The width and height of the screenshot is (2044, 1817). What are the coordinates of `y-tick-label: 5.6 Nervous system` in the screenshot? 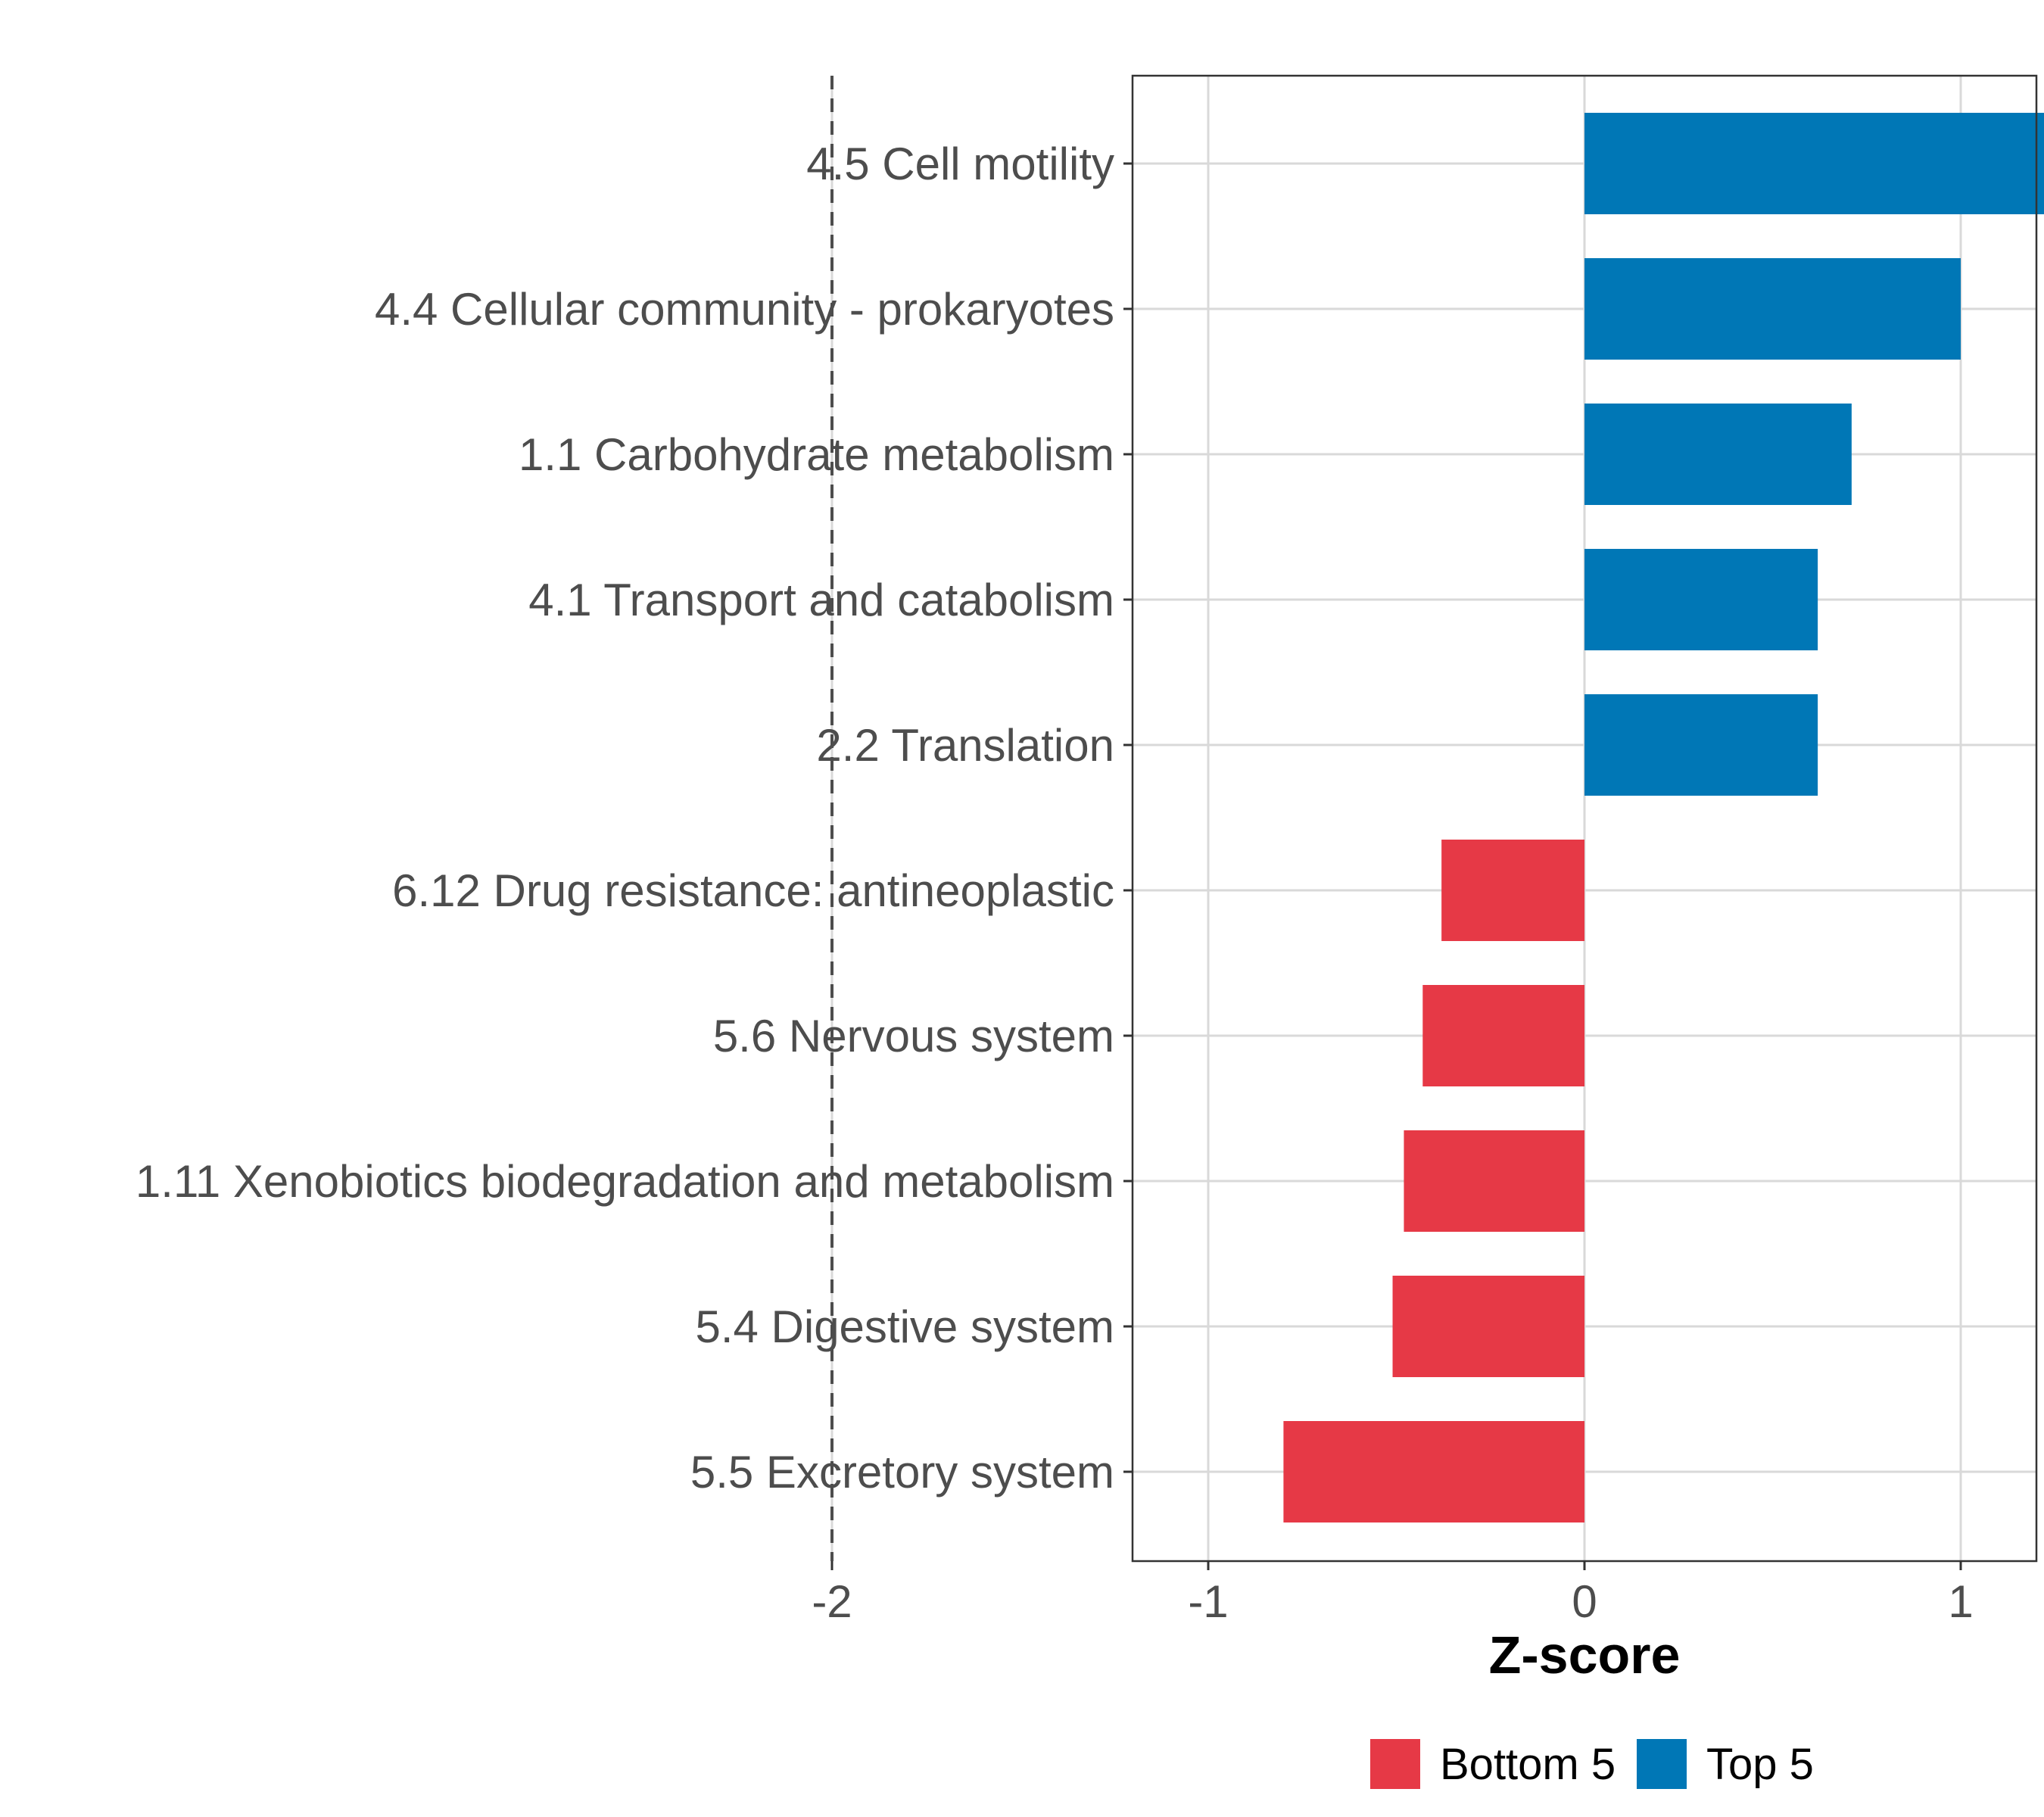 It's located at (913, 1036).